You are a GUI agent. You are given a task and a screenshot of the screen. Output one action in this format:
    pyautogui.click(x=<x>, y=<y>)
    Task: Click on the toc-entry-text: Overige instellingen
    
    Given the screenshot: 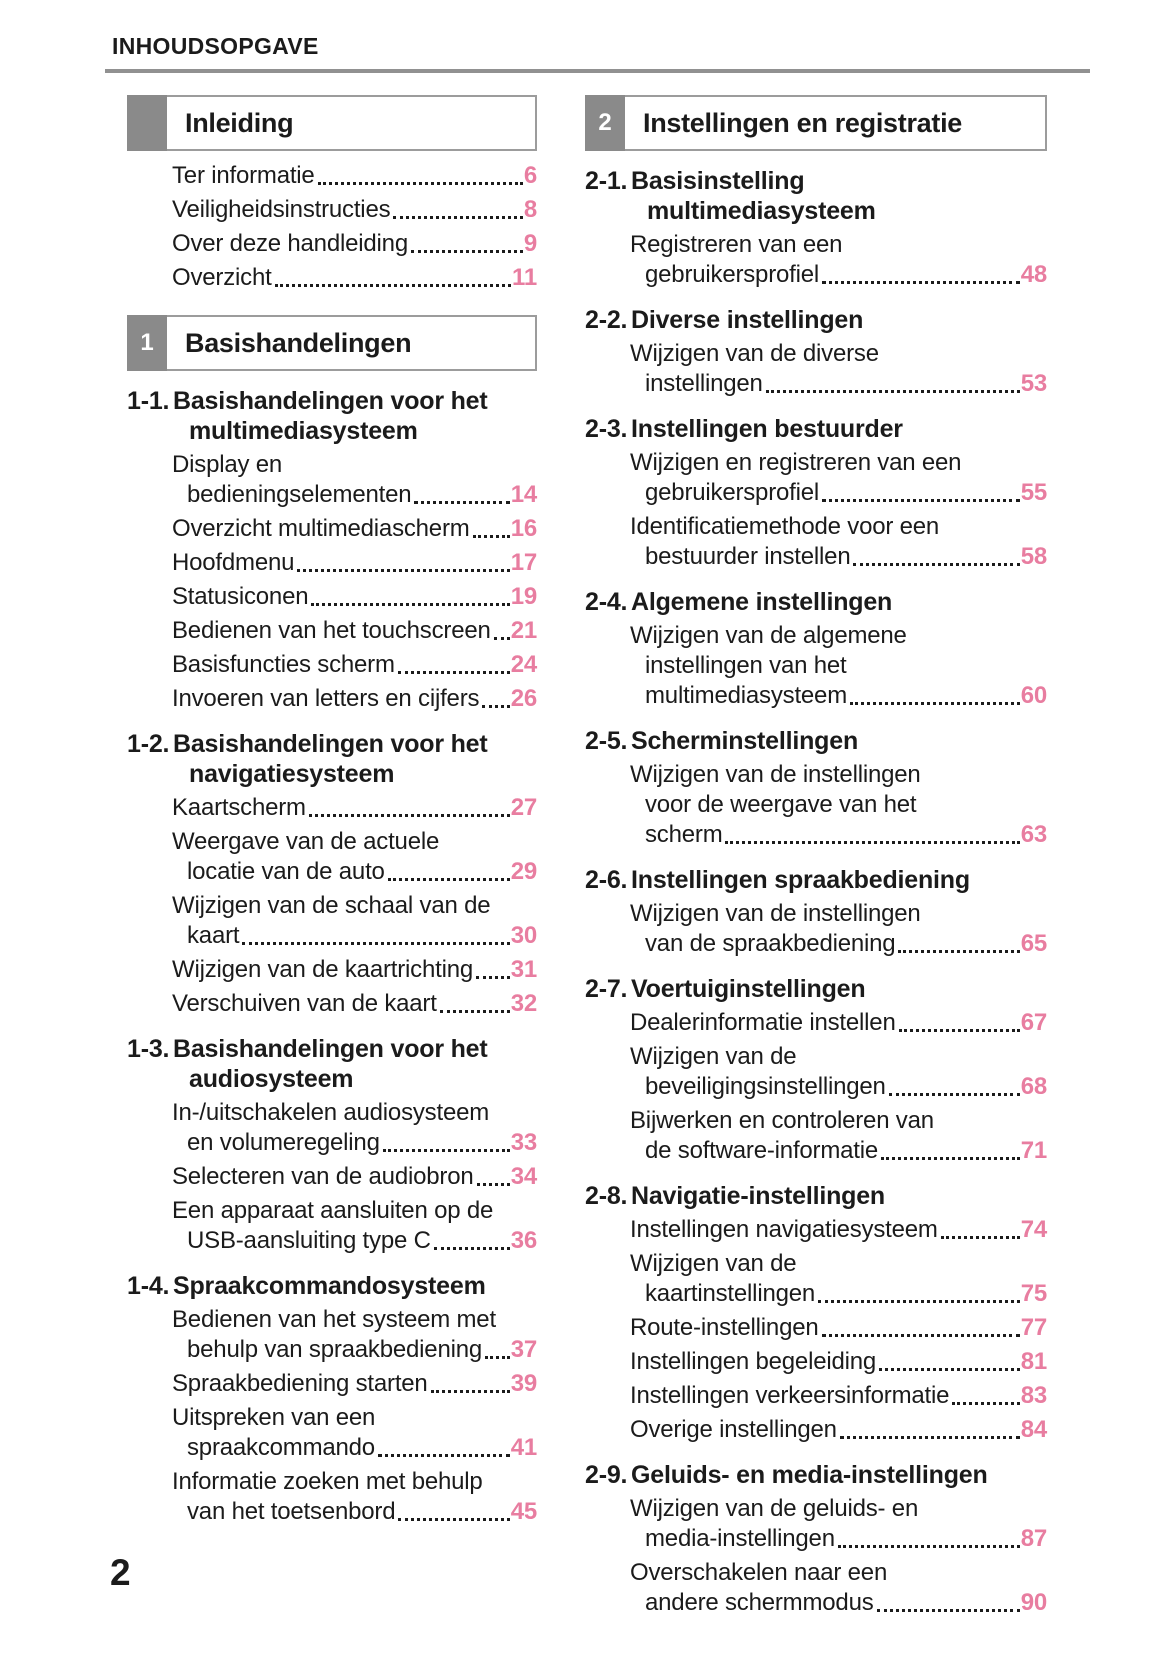 What is the action you would take?
    pyautogui.click(x=733, y=1429)
    